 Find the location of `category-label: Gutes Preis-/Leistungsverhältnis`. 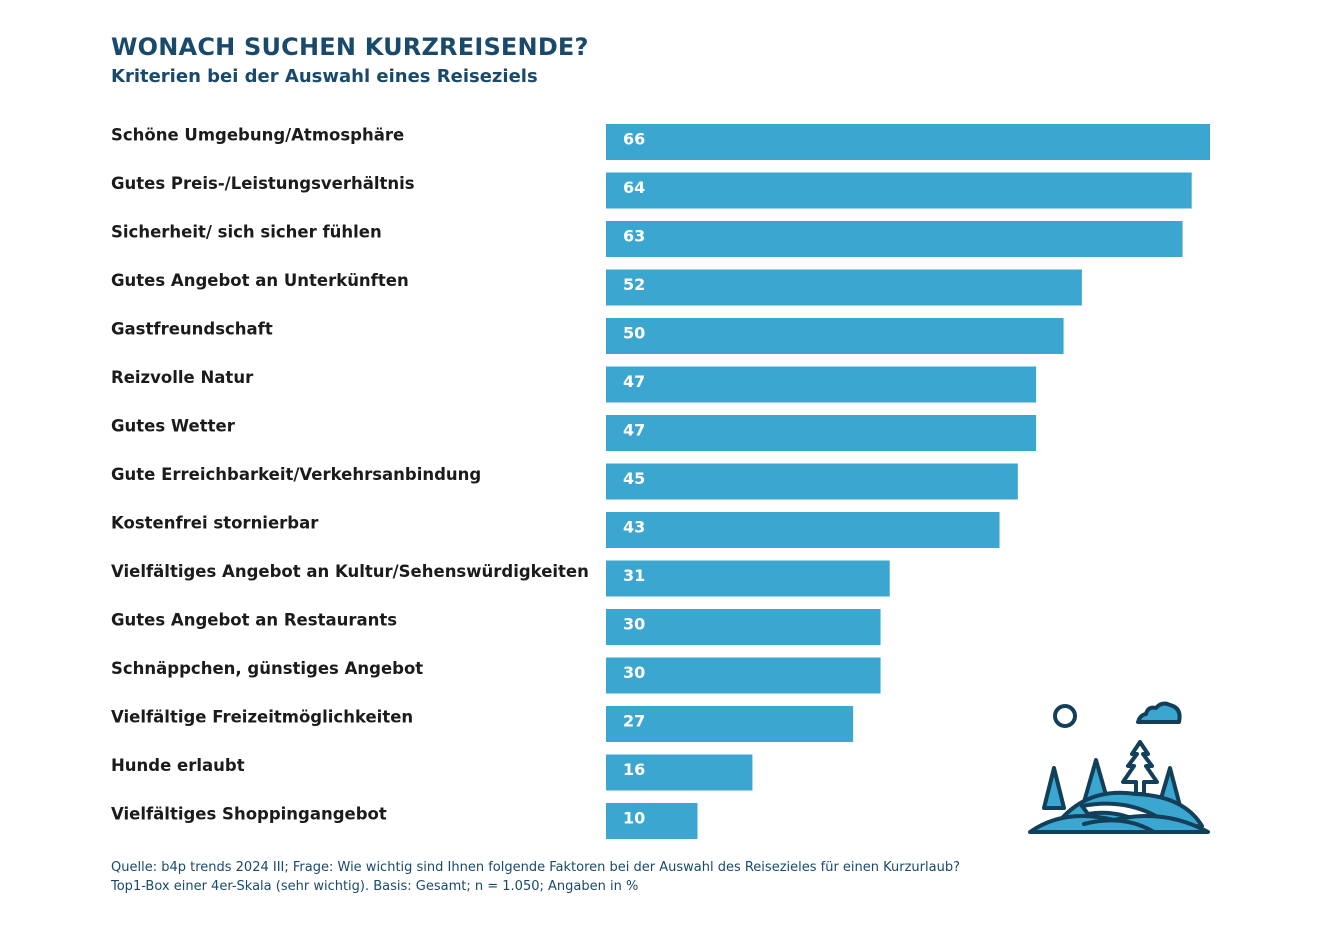

category-label: Gutes Preis-/Leistungsverhältnis is located at coordinates (263, 183).